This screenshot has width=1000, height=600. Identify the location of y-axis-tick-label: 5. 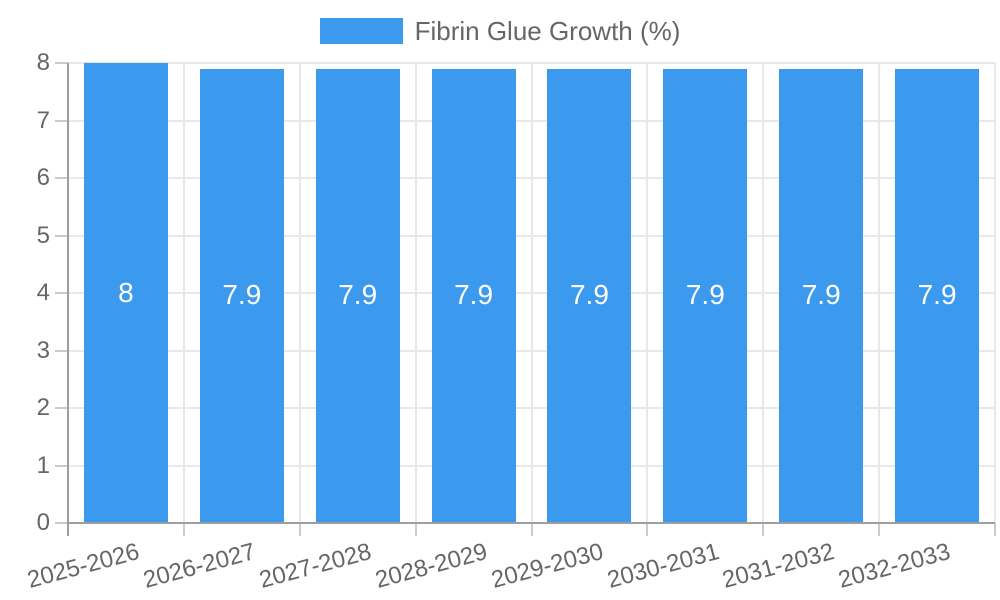
(43, 235).